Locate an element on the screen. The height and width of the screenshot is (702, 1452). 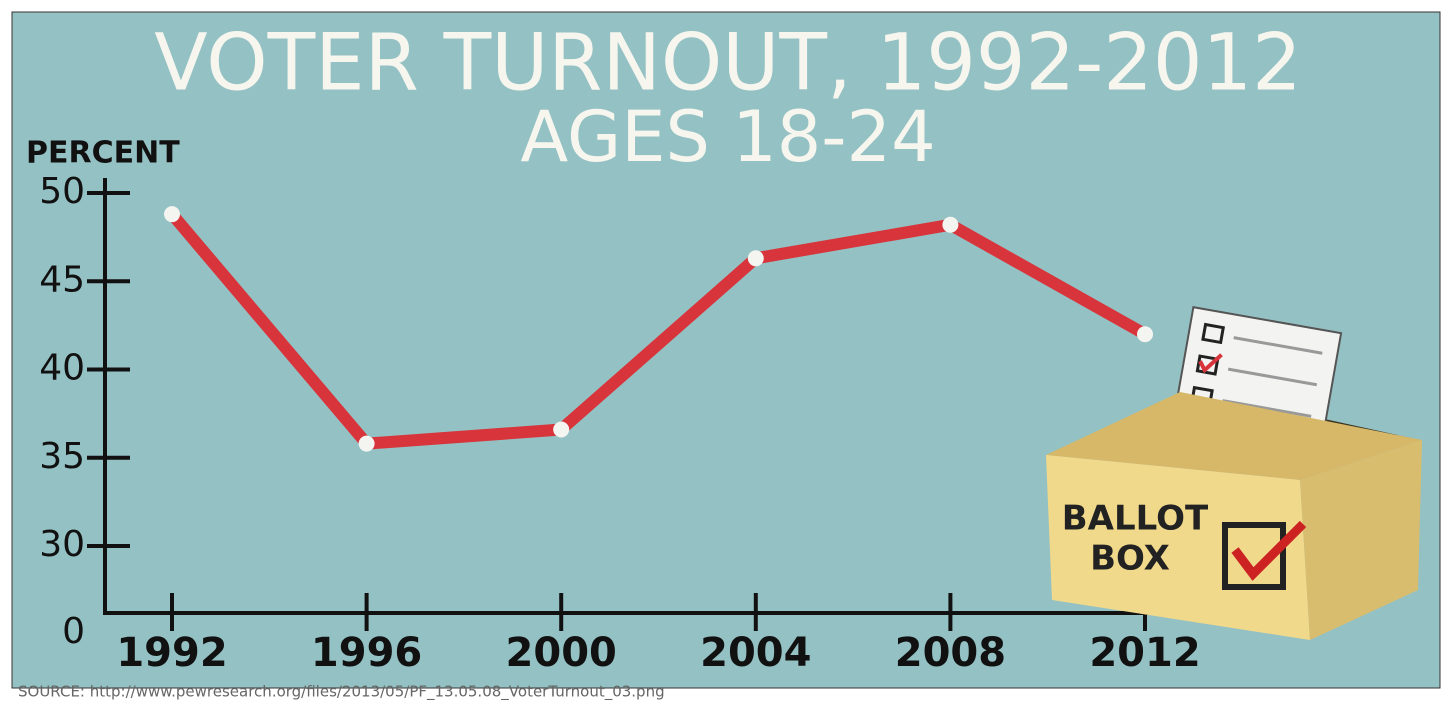
box-checkbox is located at coordinates (1254, 556).